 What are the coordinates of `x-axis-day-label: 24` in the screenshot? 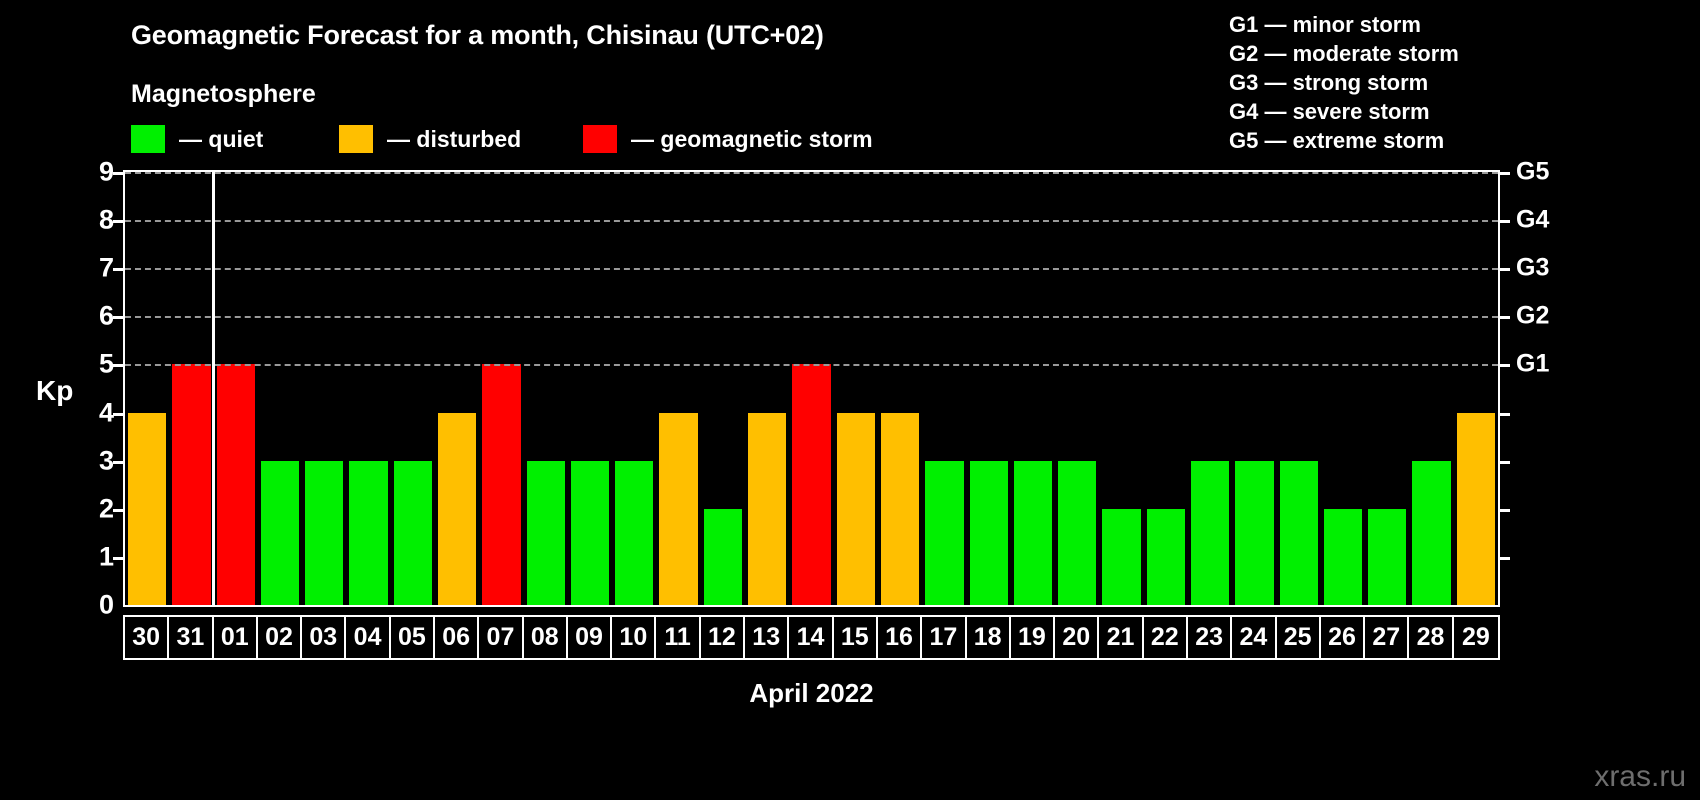 It's located at (1254, 637).